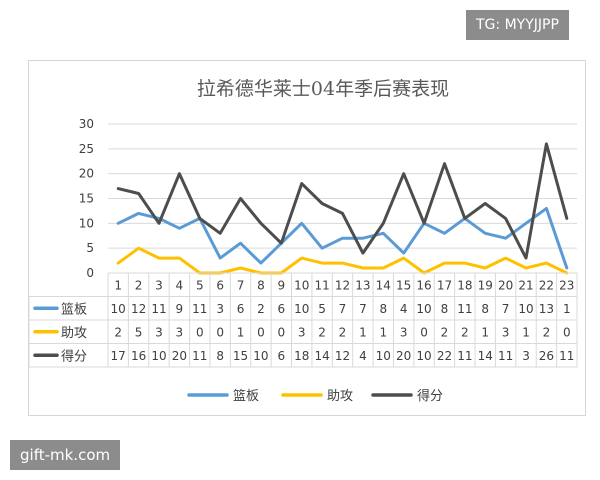 This screenshot has height=480, width=600. Describe the element at coordinates (546, 356) in the screenshot. I see `data-label: 26` at that location.